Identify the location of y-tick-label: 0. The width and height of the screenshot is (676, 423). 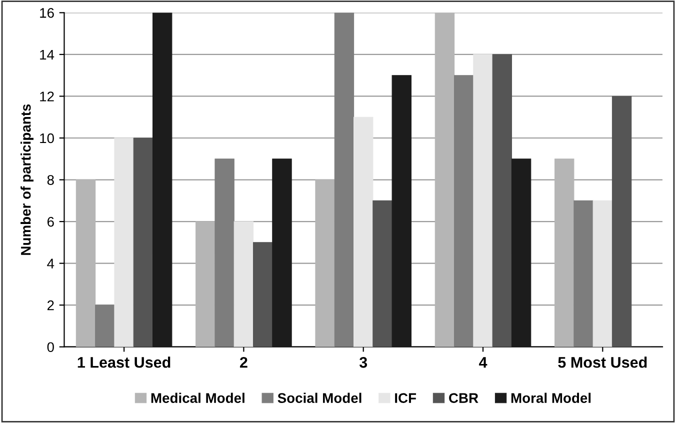
(50, 347).